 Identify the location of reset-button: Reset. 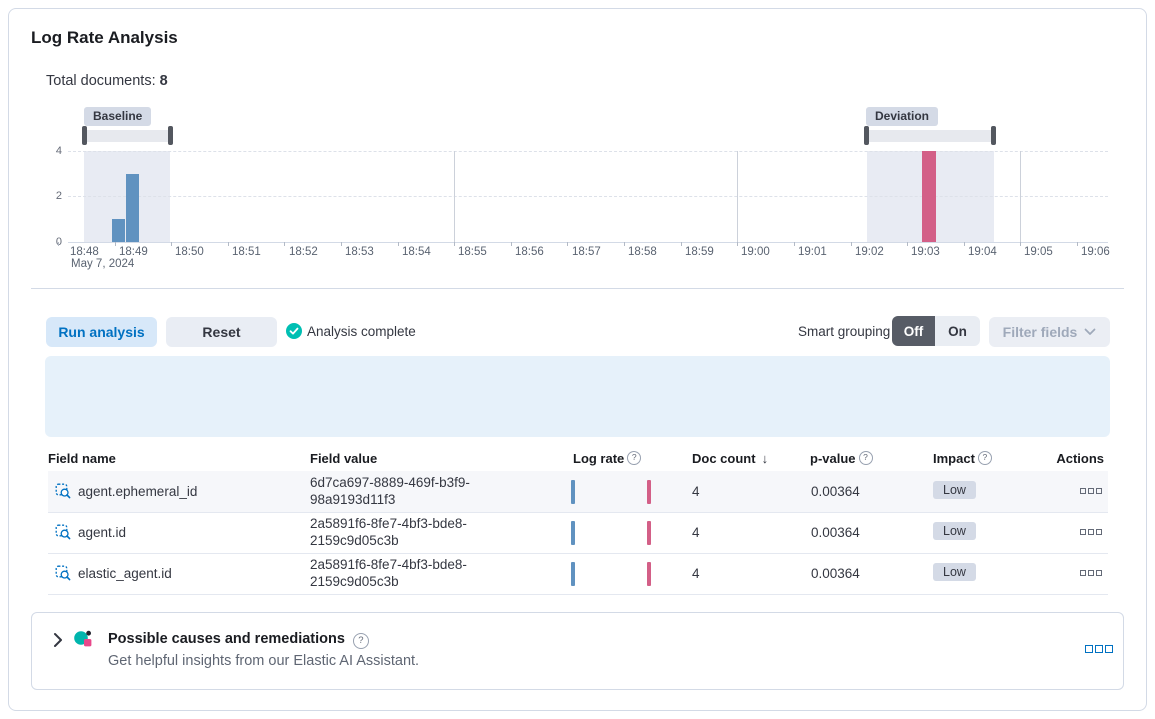
(221, 332).